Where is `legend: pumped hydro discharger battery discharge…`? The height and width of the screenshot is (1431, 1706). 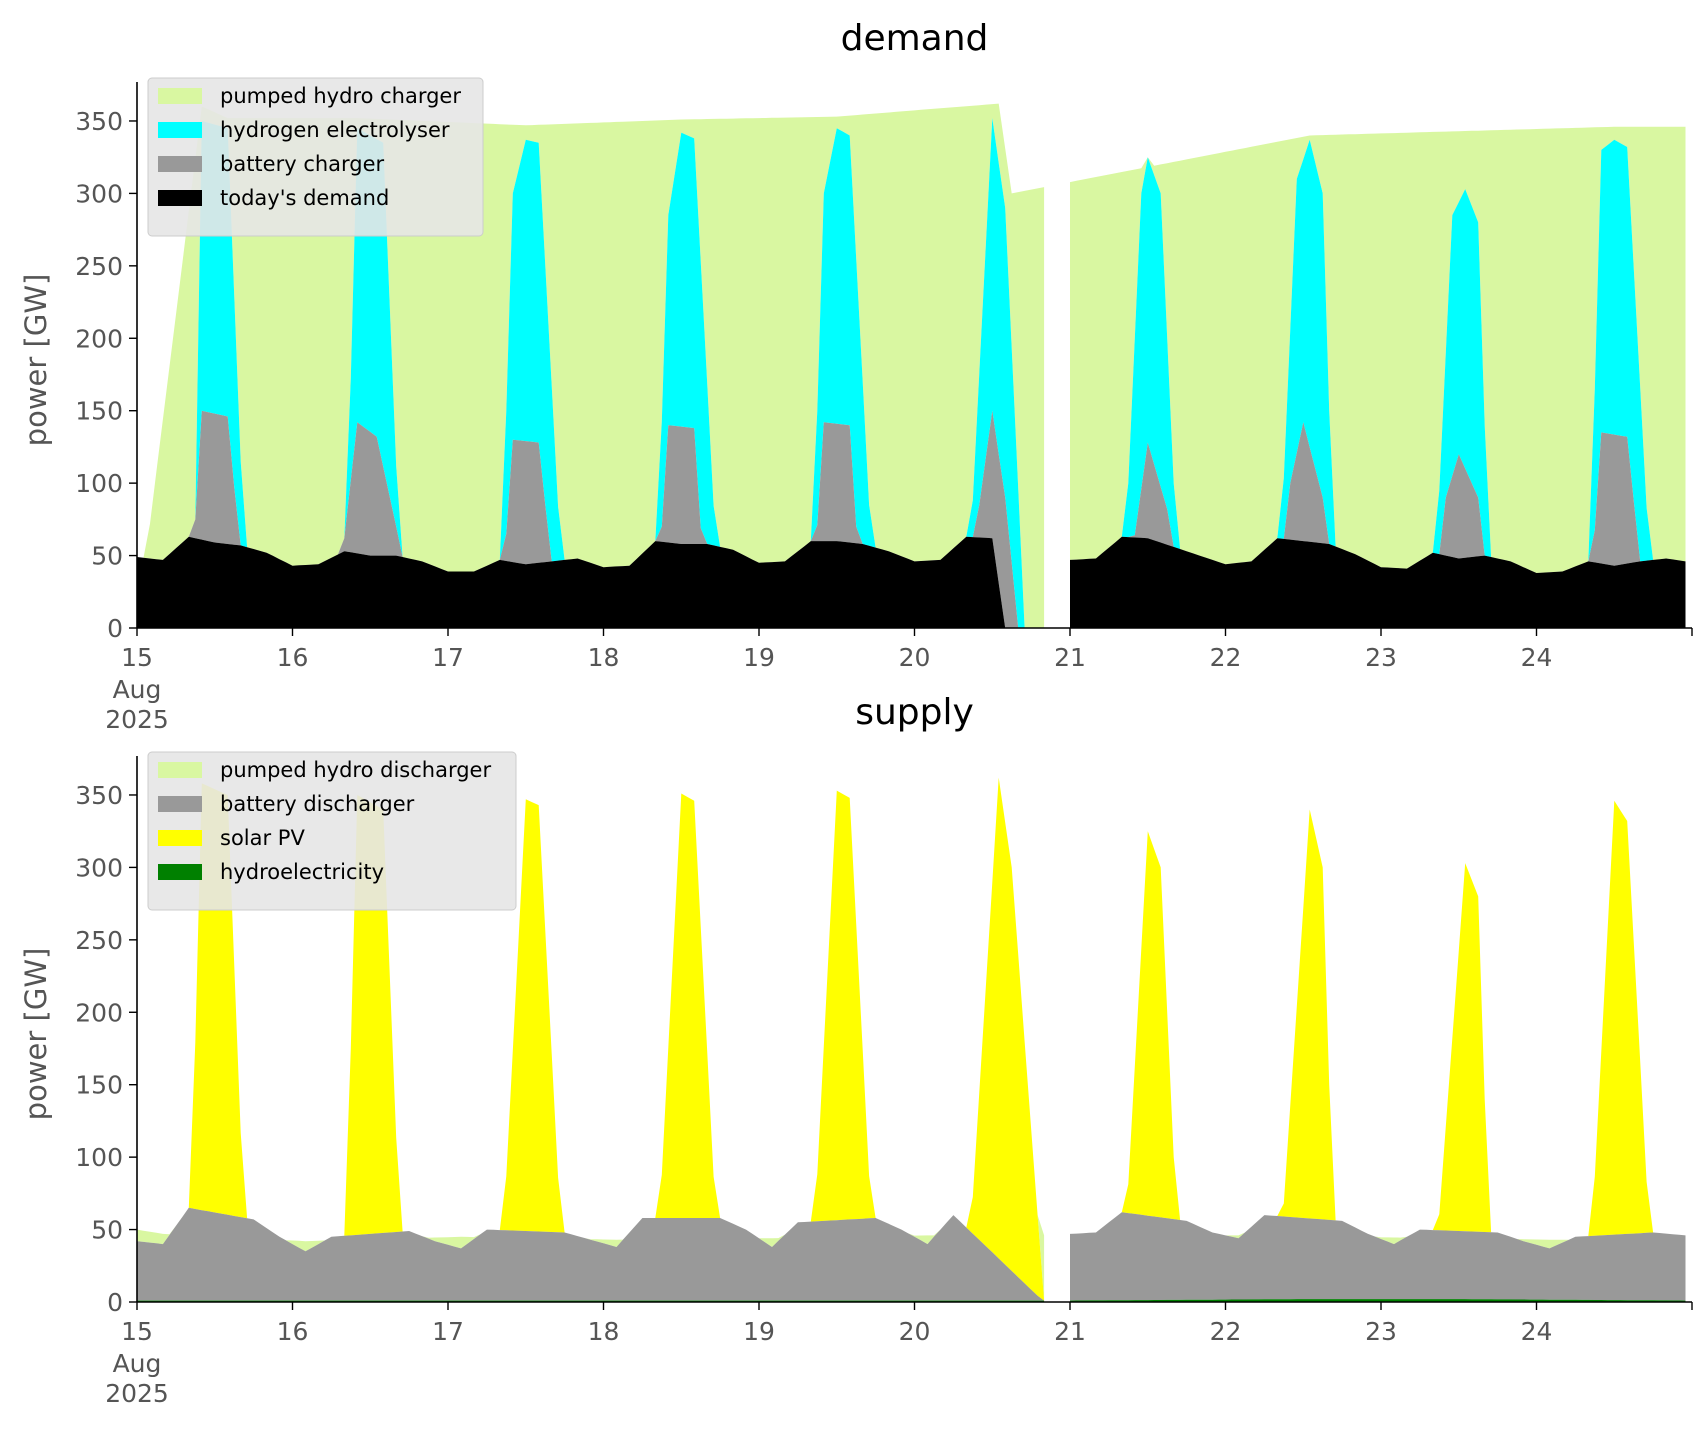 legend: pumped hydro discharger battery discharge… is located at coordinates (332, 831).